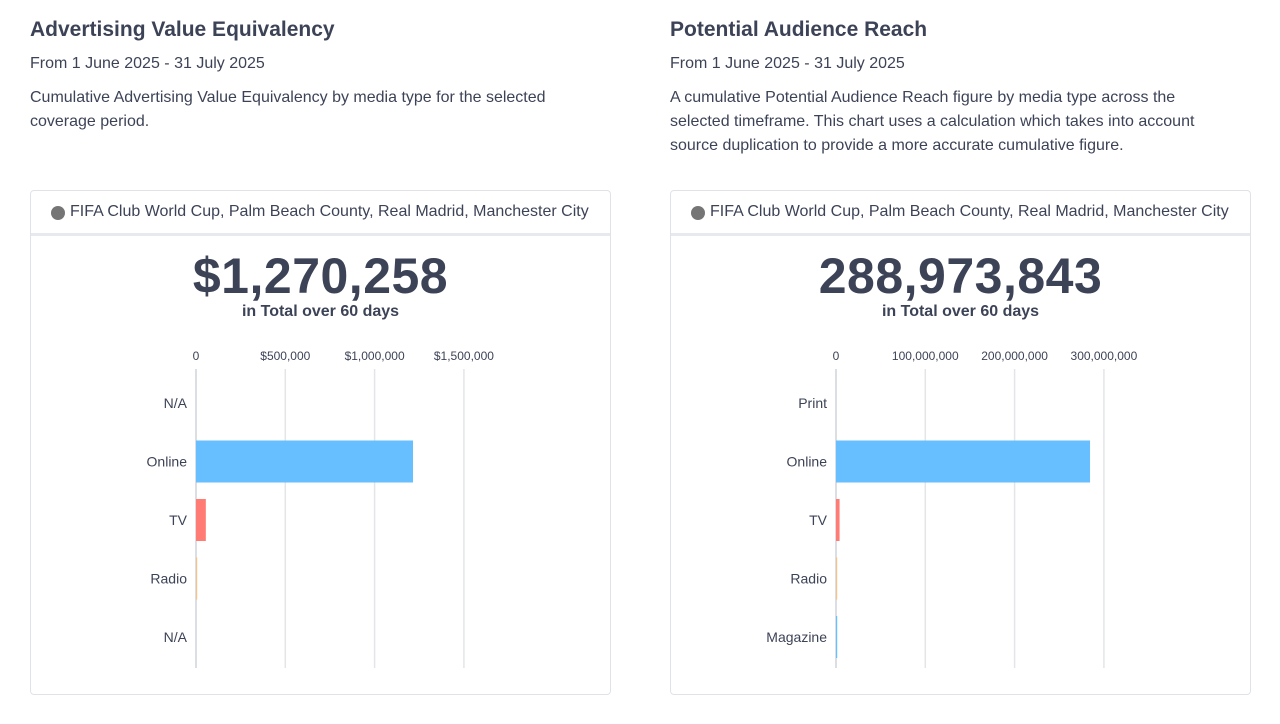 The height and width of the screenshot is (724, 1280). I want to click on x-tick-label: 100,000,000, so click(925, 356).